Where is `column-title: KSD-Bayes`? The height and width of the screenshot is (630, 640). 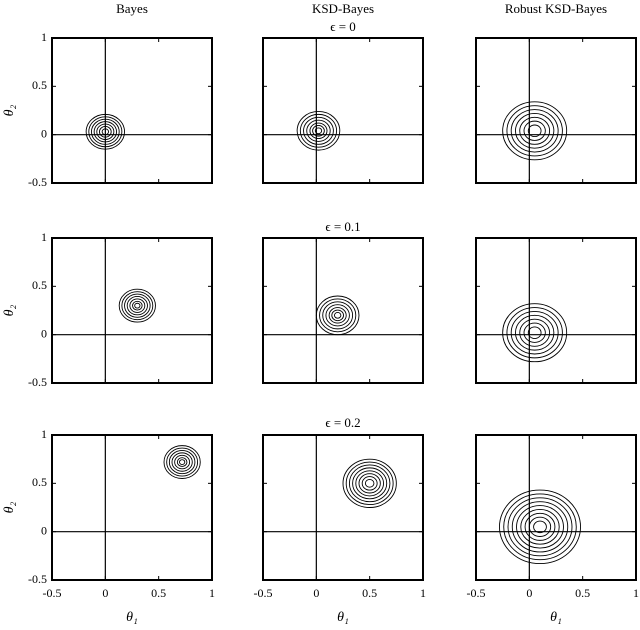 column-title: KSD-Bayes is located at coordinates (343, 8).